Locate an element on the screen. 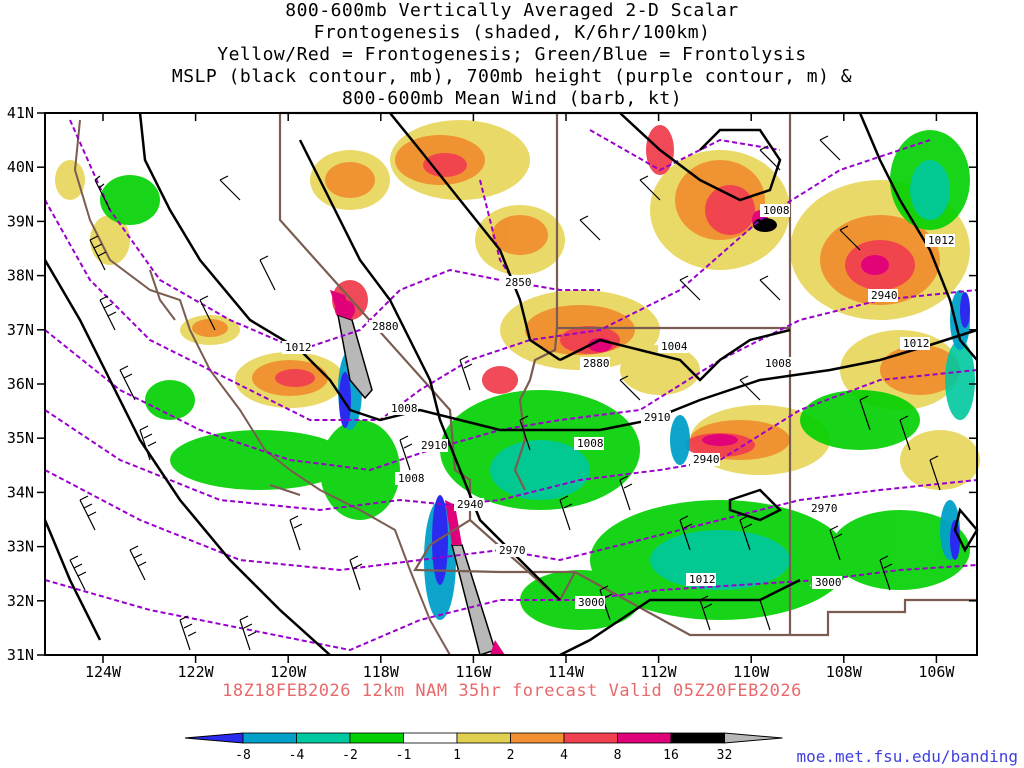 This screenshot has height=768, width=1024. colorbar-label: -4 is located at coordinates (297, 755).